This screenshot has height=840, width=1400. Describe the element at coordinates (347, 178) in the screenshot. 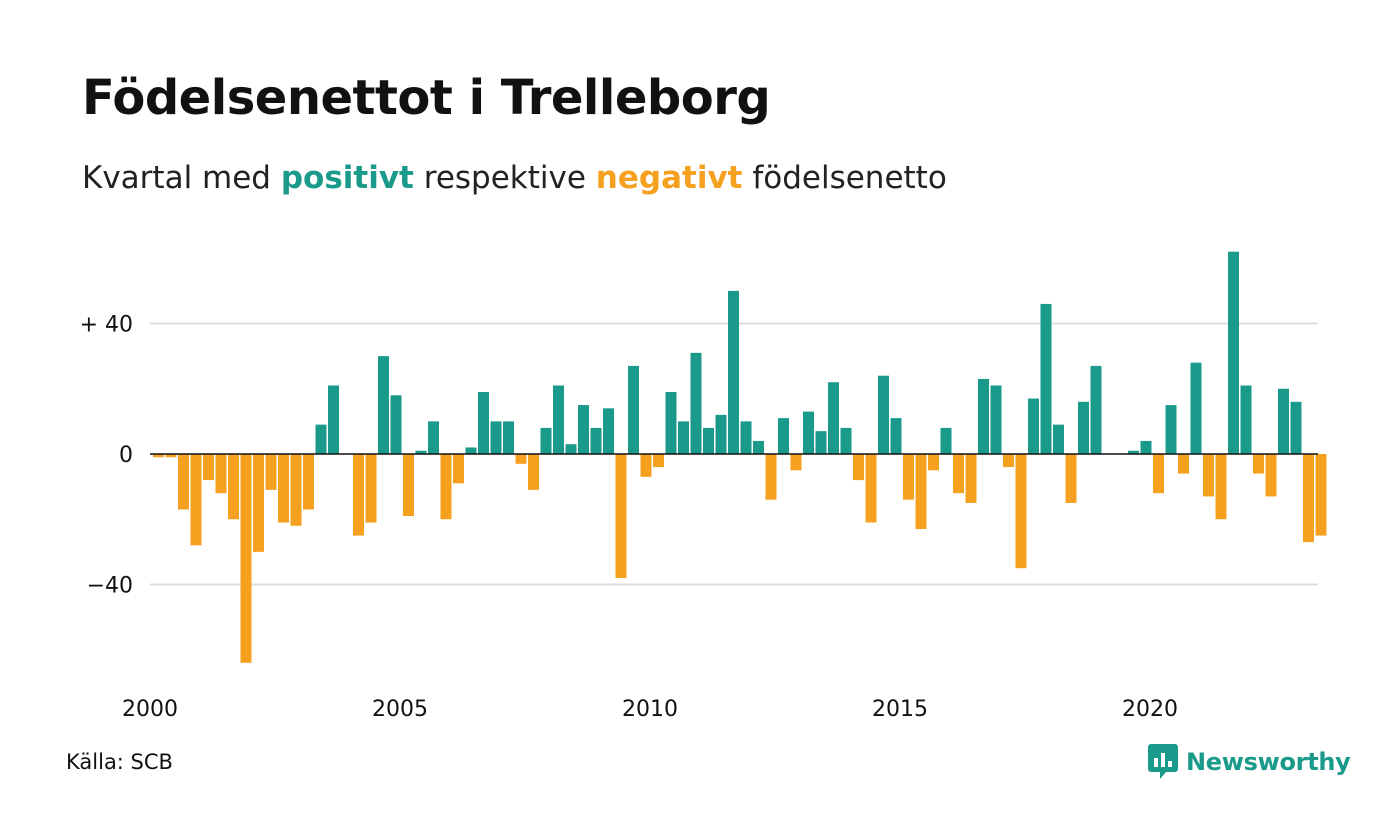

I see `subtitle-positive: positivt` at that location.